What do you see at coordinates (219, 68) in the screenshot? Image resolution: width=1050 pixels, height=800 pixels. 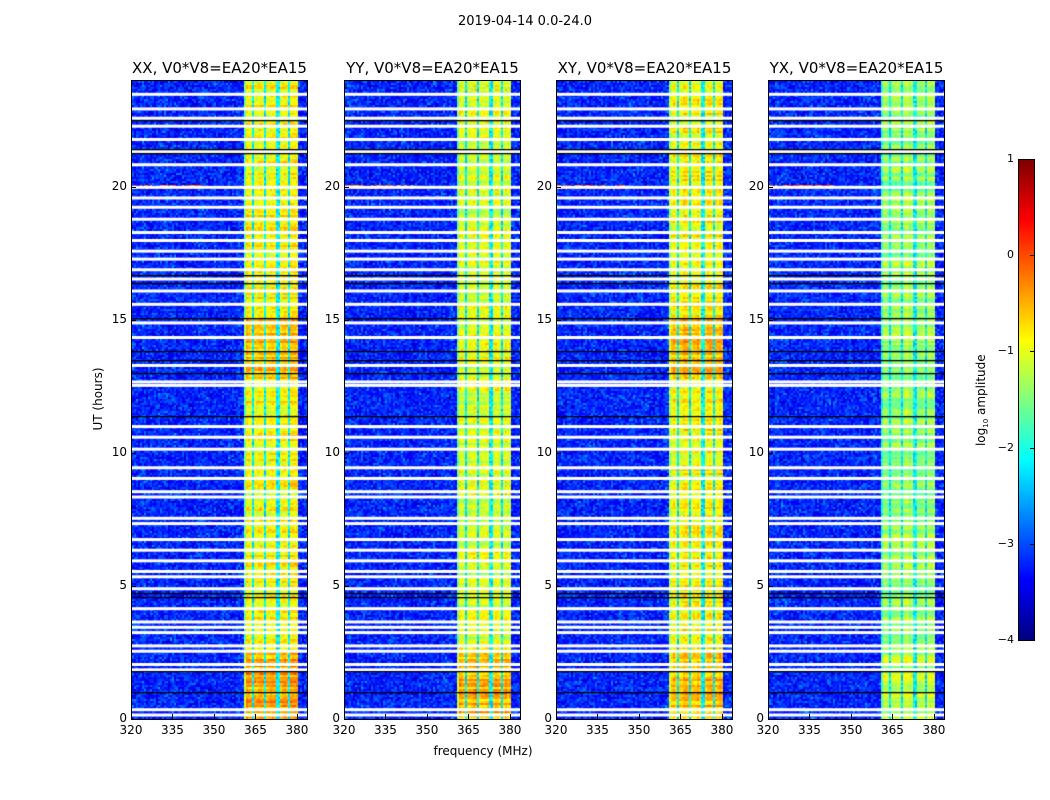 I see `panel-title: XX, V0*V8=EA20*EA15` at bounding box center [219, 68].